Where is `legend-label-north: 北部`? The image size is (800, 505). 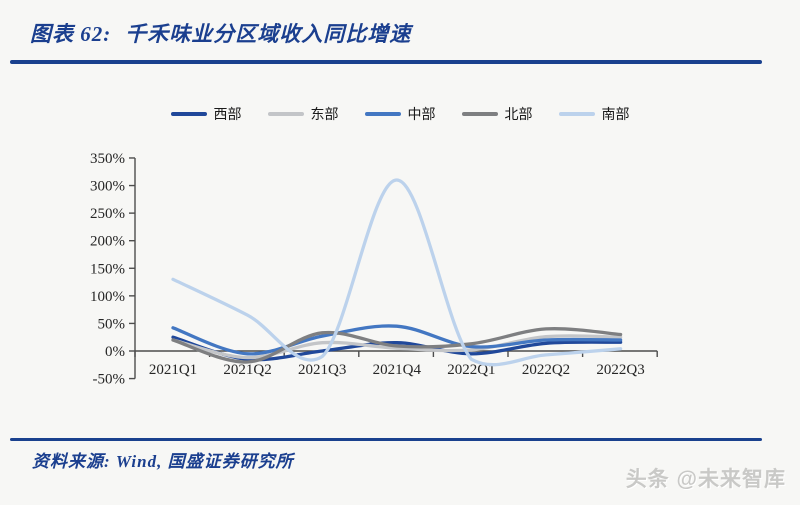 legend-label-north: 北部 is located at coordinates (518, 115).